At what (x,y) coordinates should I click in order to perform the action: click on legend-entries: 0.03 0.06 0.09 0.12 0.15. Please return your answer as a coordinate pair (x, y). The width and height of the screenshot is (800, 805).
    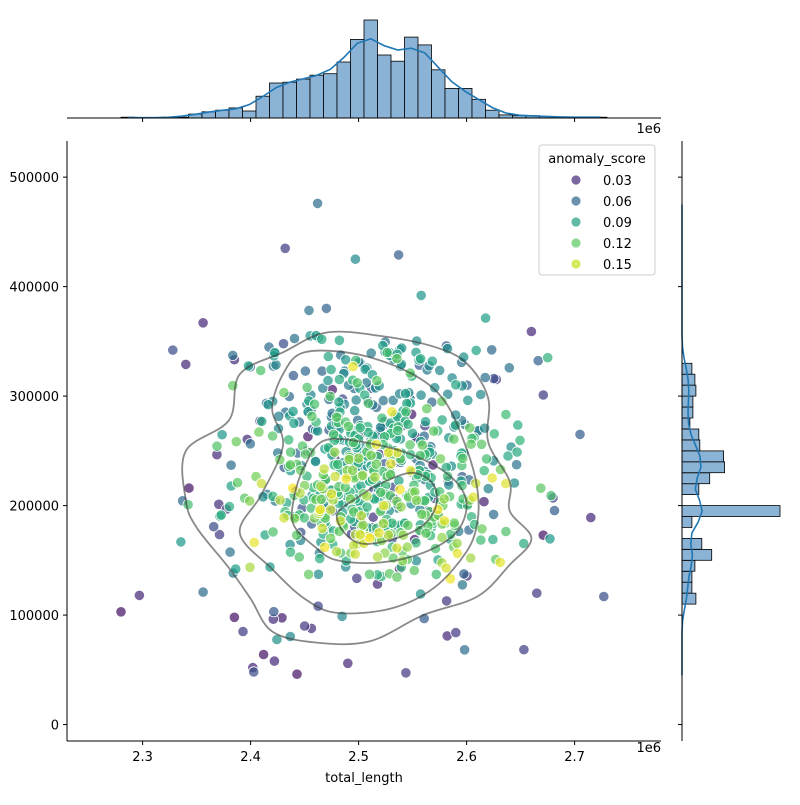
    Looking at the image, I should click on (601, 223).